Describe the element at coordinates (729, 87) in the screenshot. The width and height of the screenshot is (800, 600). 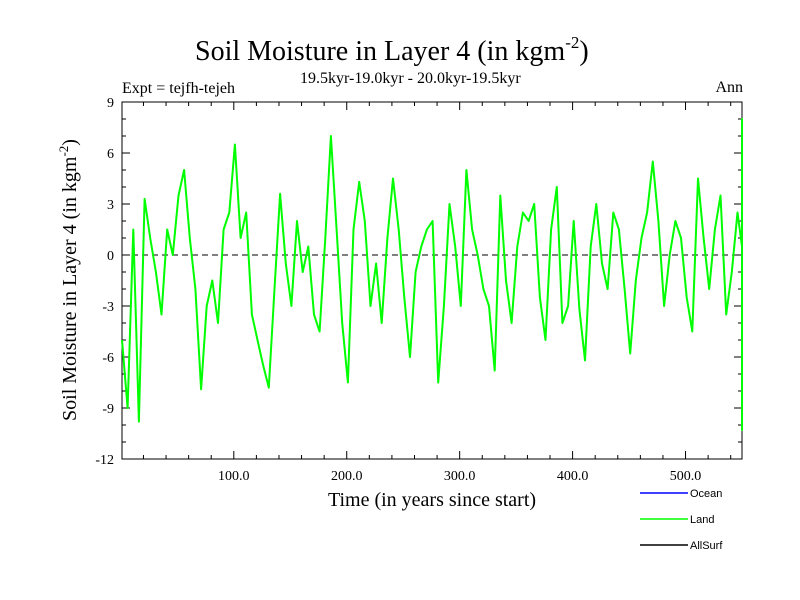
I see `season-label: Ann` at that location.